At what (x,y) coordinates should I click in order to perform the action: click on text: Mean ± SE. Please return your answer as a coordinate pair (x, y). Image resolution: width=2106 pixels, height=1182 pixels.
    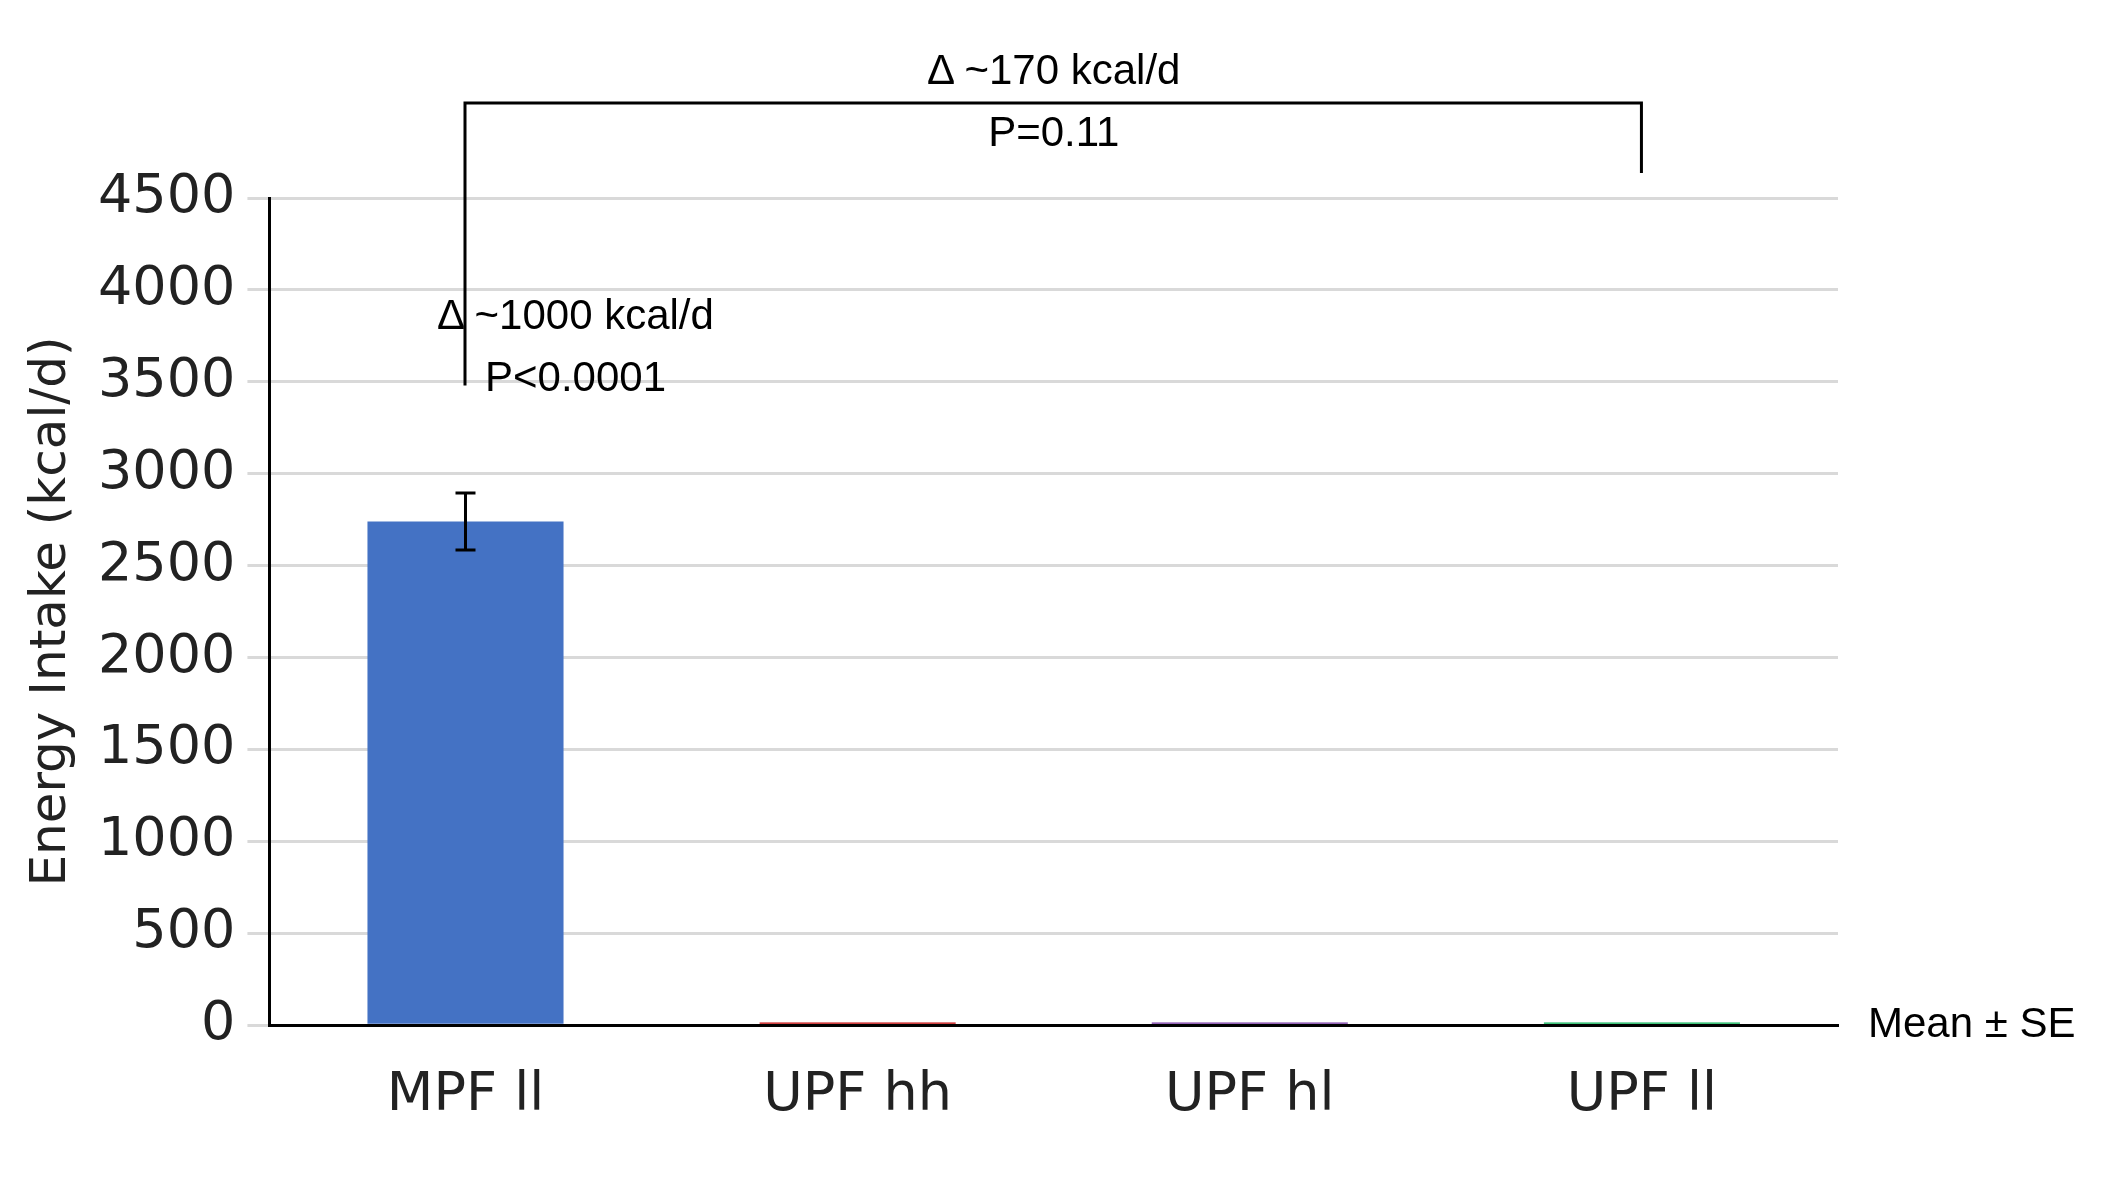
    Looking at the image, I should click on (1972, 1022).